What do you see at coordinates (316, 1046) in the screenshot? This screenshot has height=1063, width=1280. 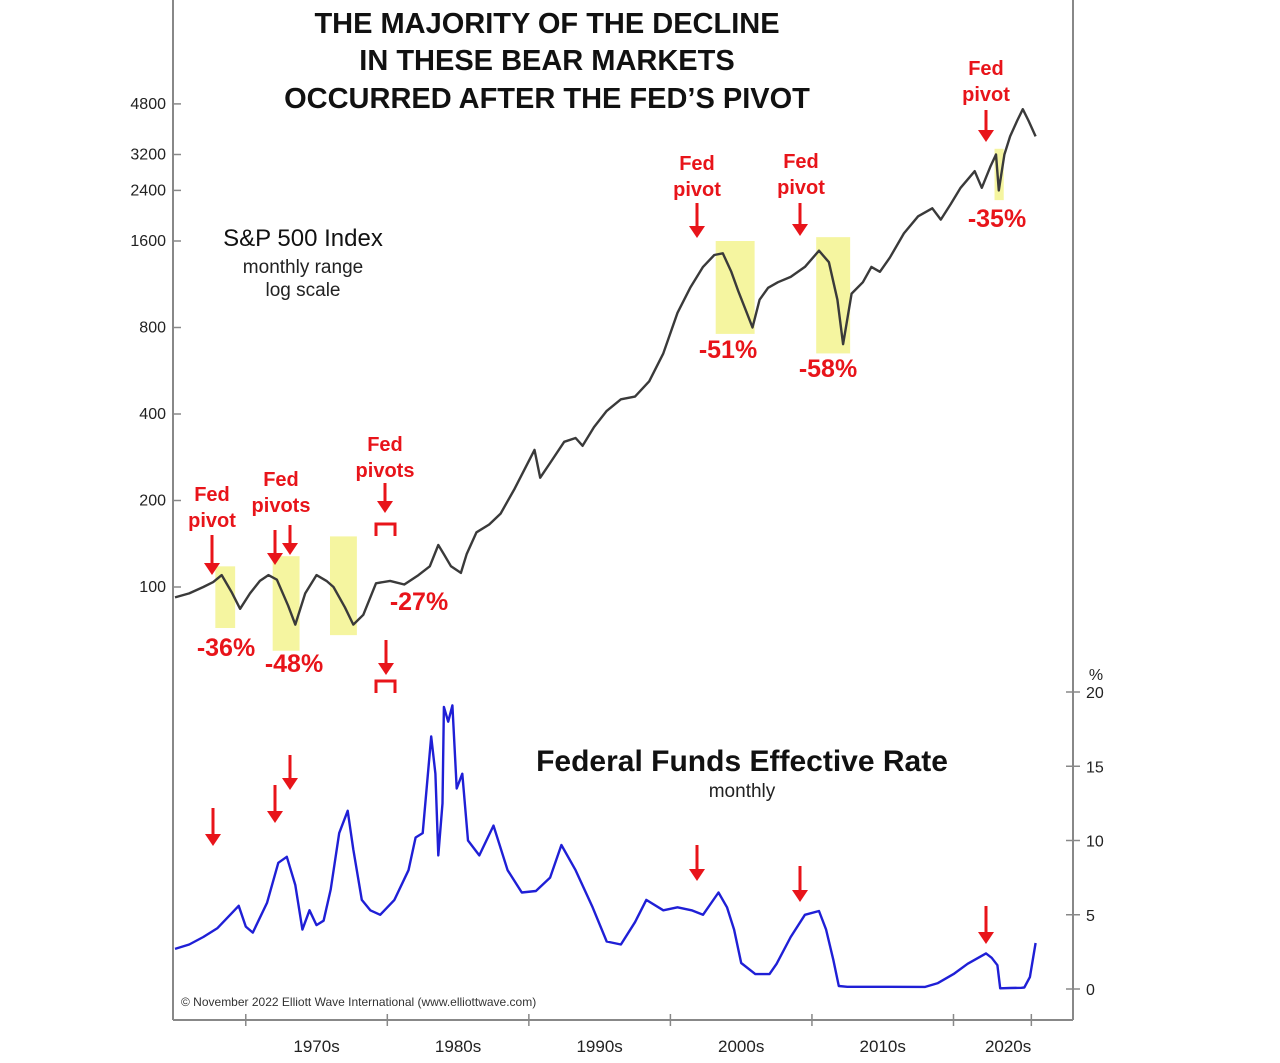 I see `x-tick-label-1970s: 1970s` at bounding box center [316, 1046].